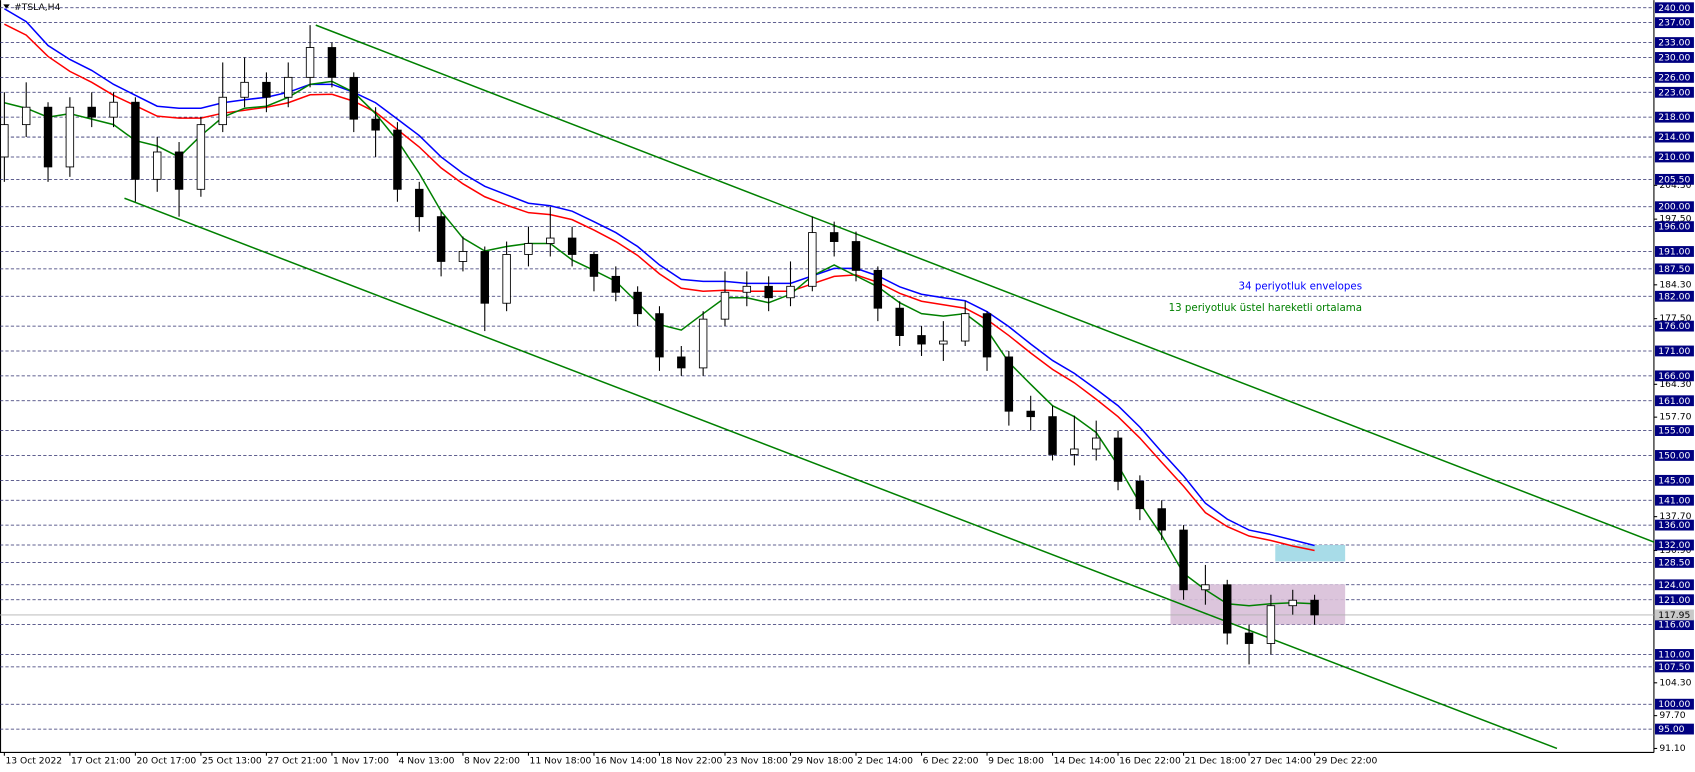 Image resolution: width=1695 pixels, height=772 pixels. Describe the element at coordinates (1674, 117) in the screenshot. I see `level-label: 218.00` at that location.